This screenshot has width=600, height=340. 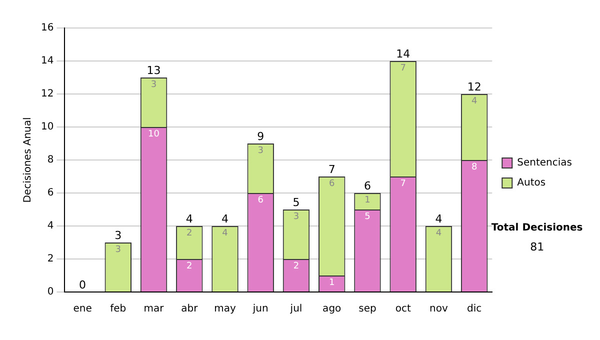 I want to click on legend-label: Sentencias, so click(x=544, y=163).